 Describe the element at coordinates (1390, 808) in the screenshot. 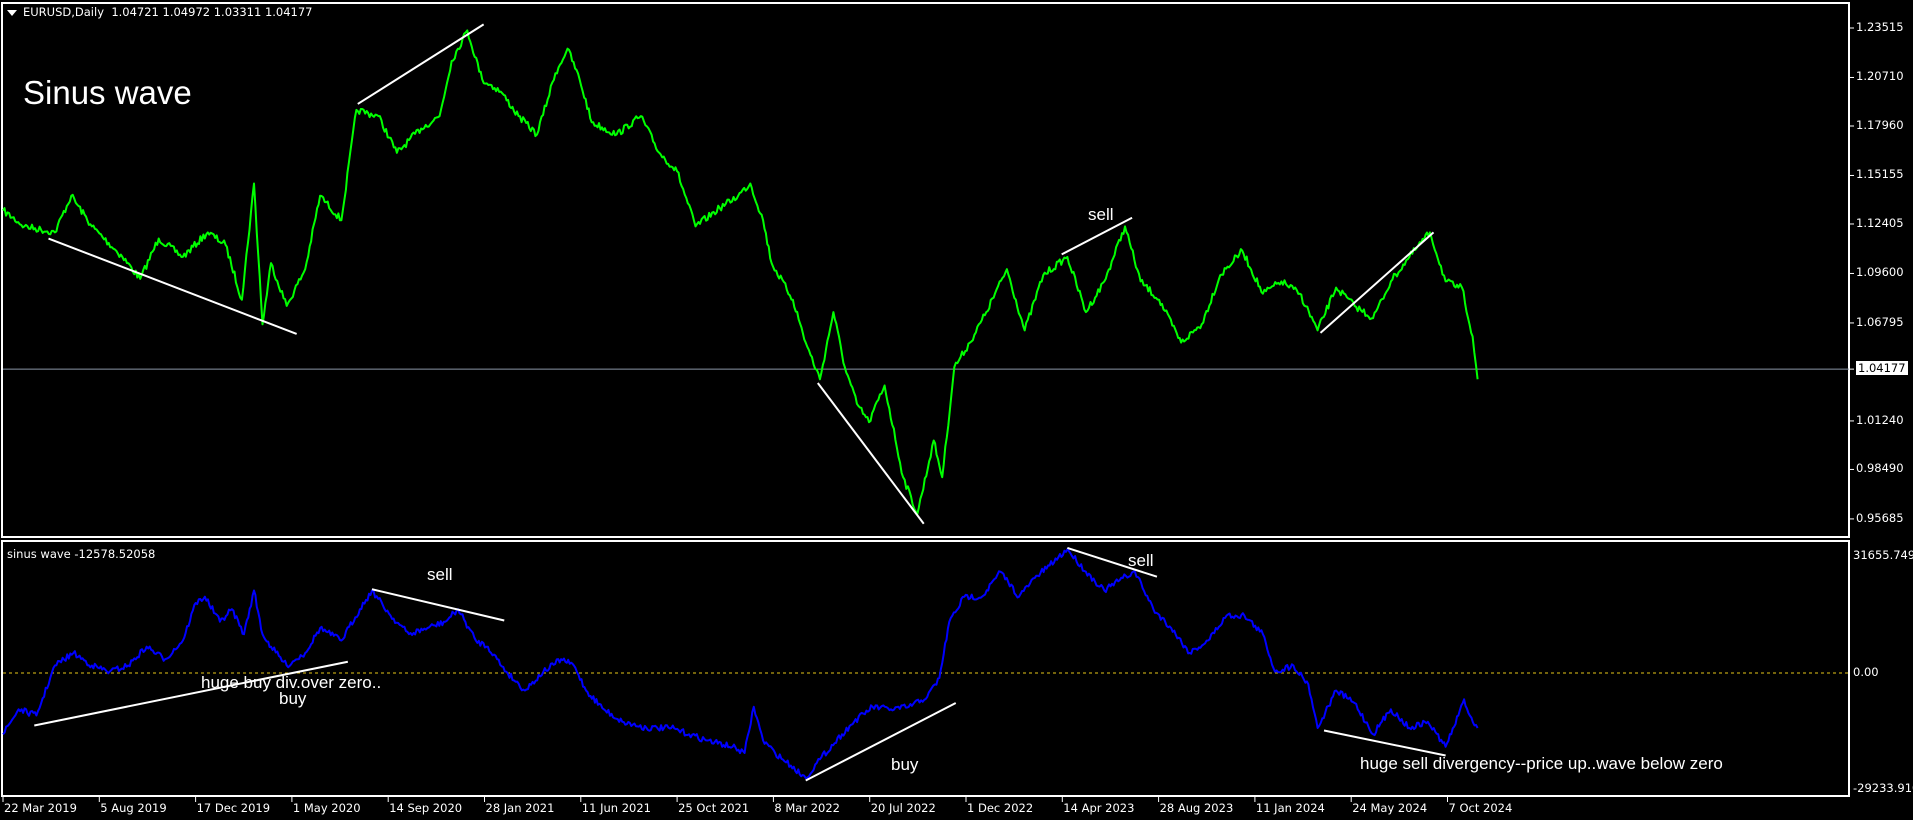

I see `time-tick-label: 24 May 2024` at that location.